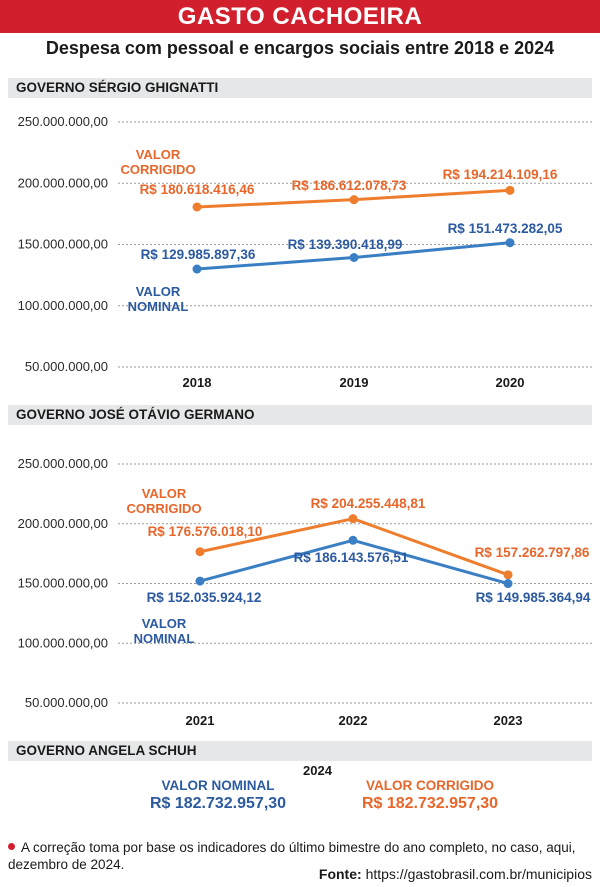 The image size is (600, 887). Describe the element at coordinates (508, 720) in the screenshot. I see `x-tick-label: 2023` at that location.